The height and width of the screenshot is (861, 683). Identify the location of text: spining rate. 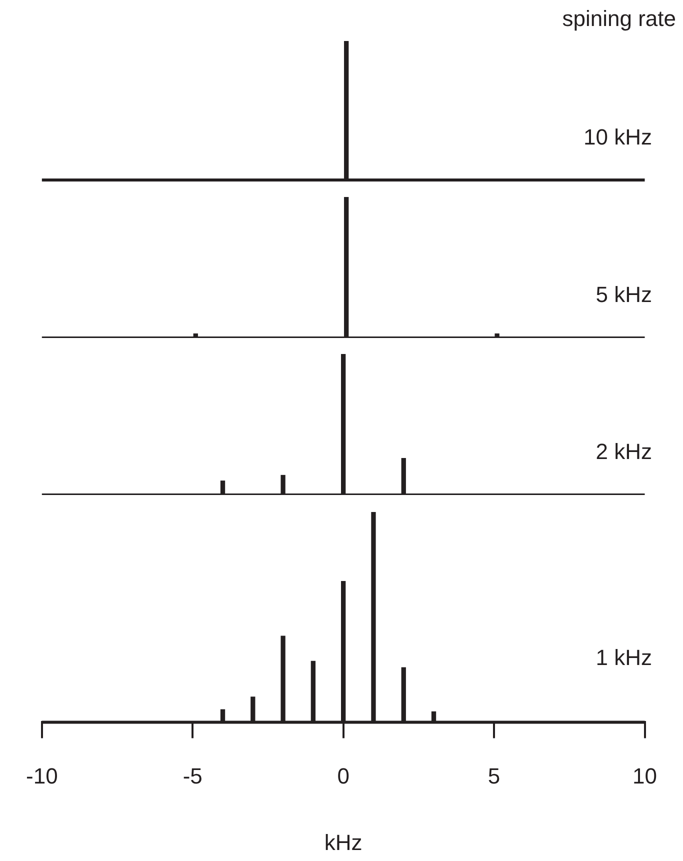
(619, 19).